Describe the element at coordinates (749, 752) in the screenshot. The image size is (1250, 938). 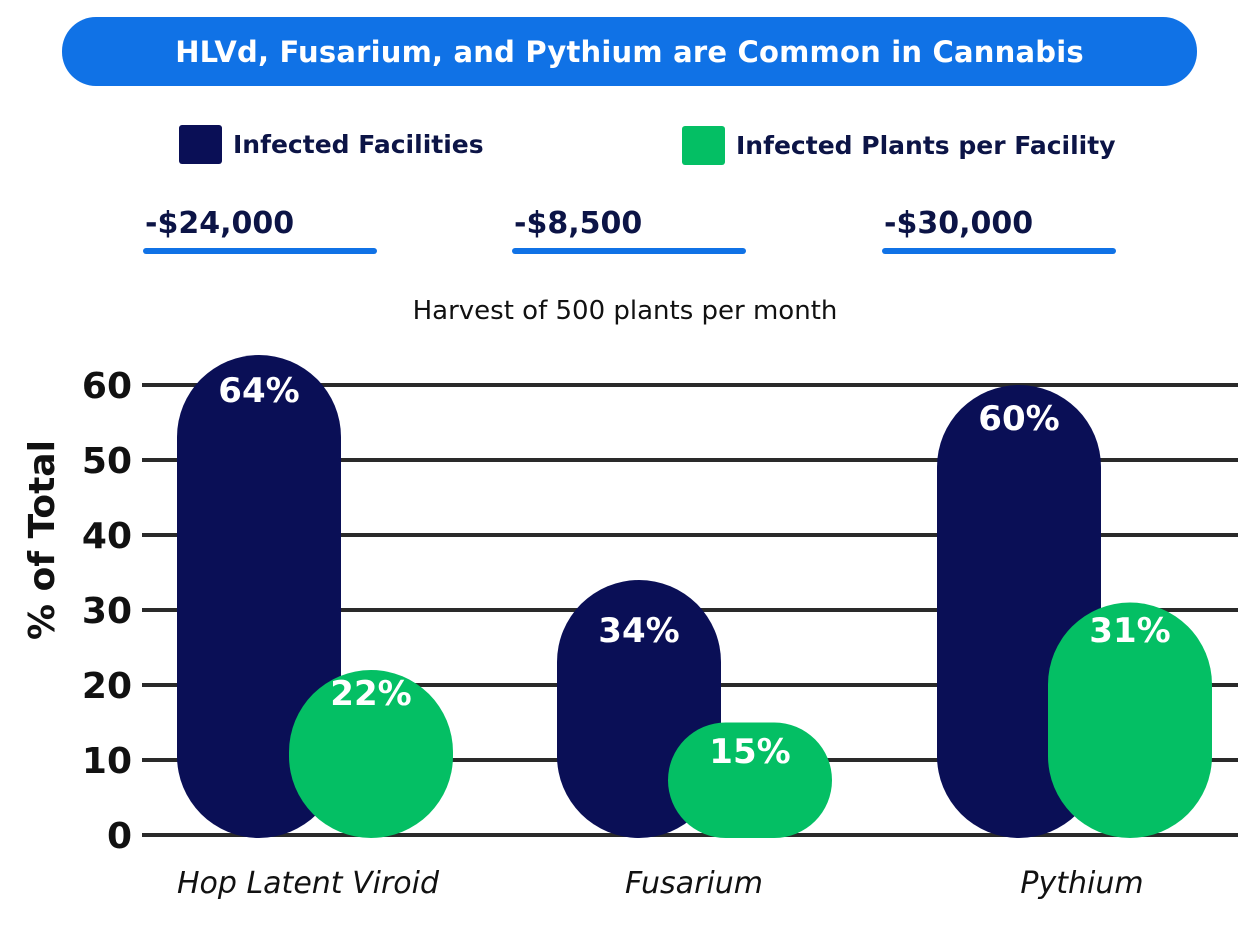
I see `data-label-plants-fusarium: 15%` at that location.